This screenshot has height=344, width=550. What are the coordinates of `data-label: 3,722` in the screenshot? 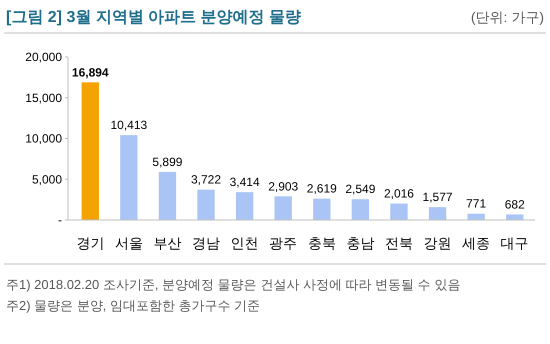 It's located at (206, 179).